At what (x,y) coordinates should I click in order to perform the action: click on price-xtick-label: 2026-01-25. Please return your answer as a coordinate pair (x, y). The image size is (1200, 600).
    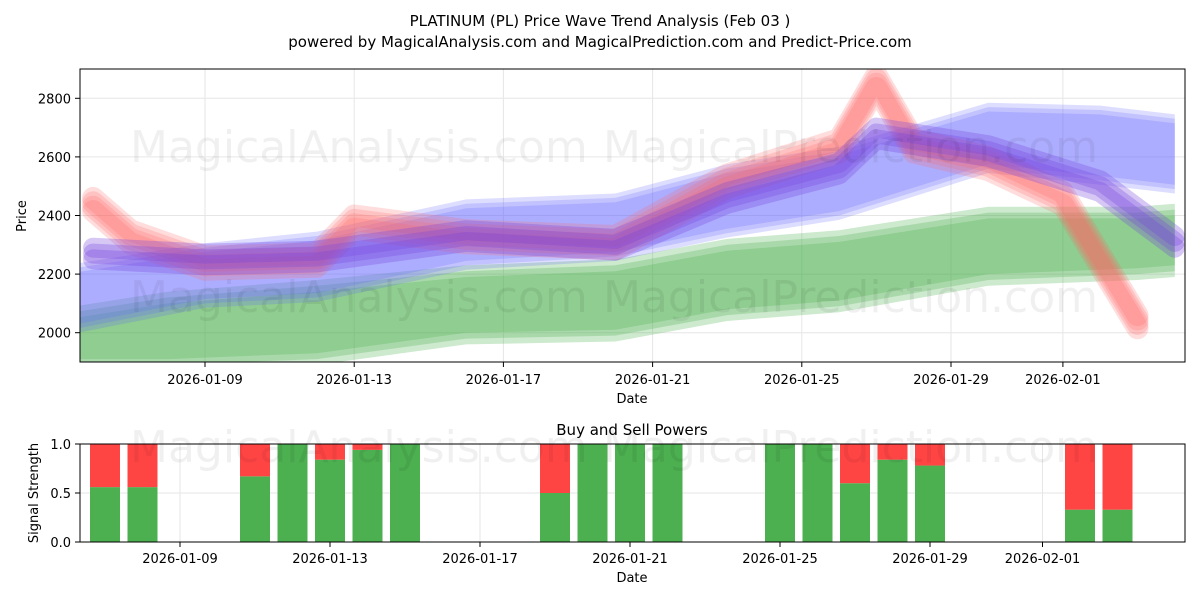
    Looking at the image, I should click on (802, 380).